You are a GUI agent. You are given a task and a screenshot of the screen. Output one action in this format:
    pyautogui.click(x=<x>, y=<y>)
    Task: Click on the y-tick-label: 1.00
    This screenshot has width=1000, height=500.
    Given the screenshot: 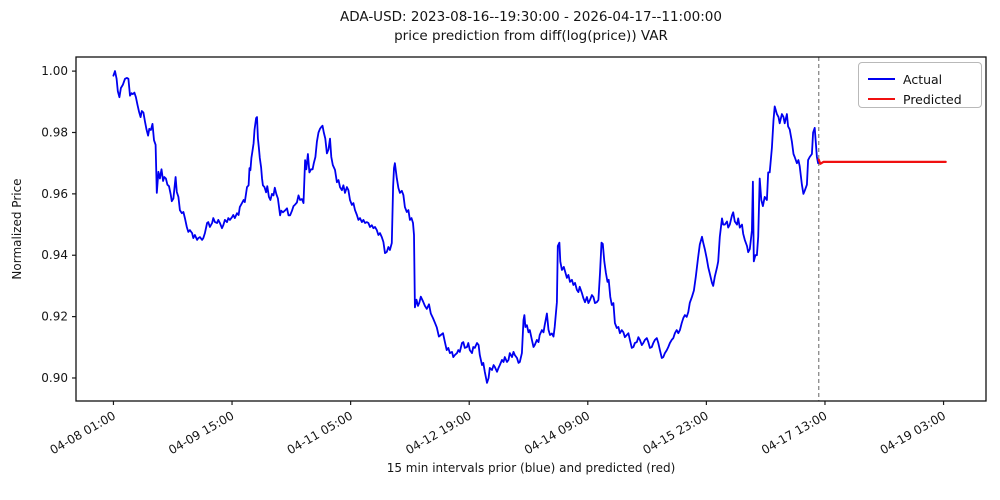 What is the action you would take?
    pyautogui.click(x=54, y=71)
    